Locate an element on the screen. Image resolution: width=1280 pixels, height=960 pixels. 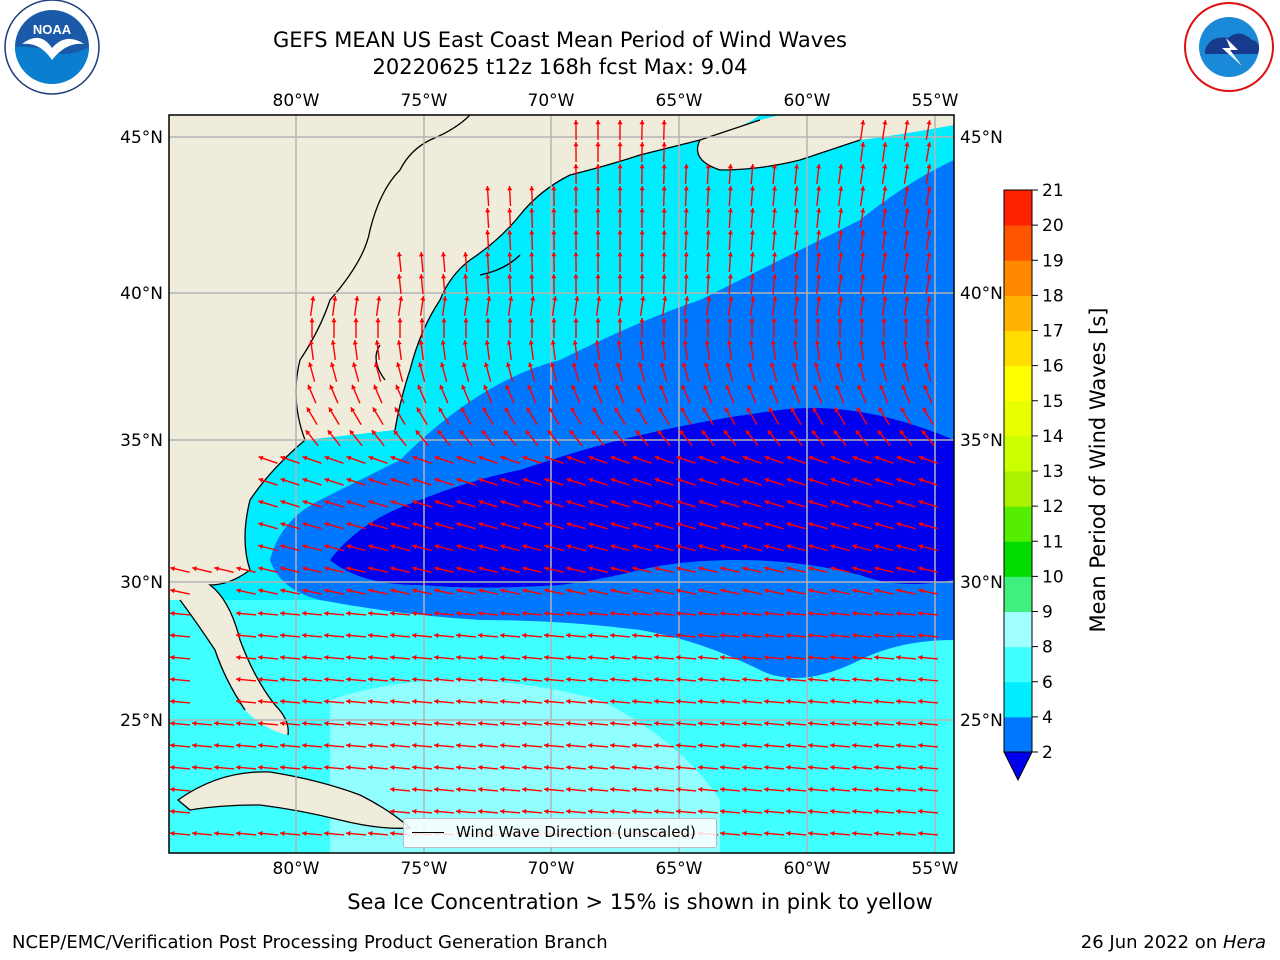
lat-label-right: 40°N is located at coordinates (981, 294).